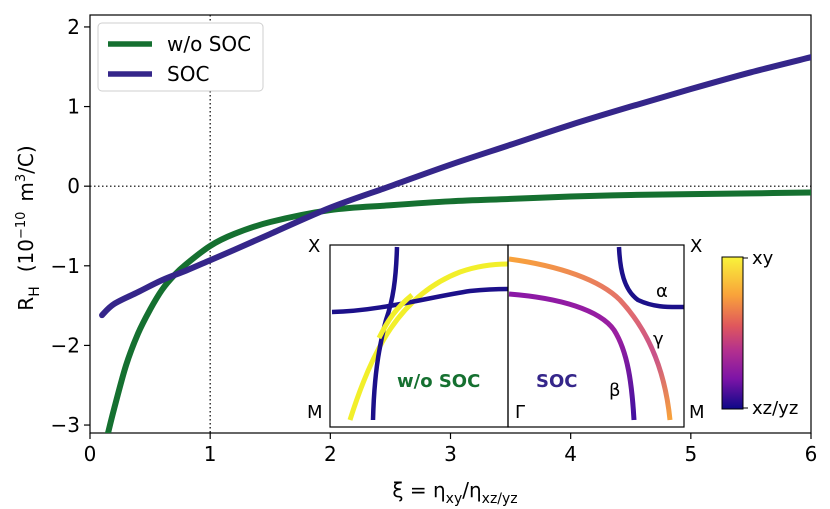 The image size is (830, 509). Describe the element at coordinates (395, 316) in the screenshot. I see `inset-left-xy-band-crossing` at that location.